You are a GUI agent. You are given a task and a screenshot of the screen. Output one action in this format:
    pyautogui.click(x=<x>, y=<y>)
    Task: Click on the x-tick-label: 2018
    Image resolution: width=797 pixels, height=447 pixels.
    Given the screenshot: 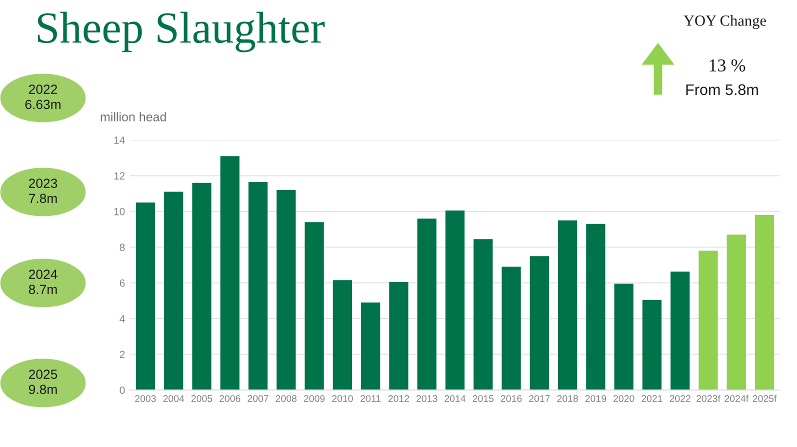 What is the action you would take?
    pyautogui.click(x=567, y=398)
    